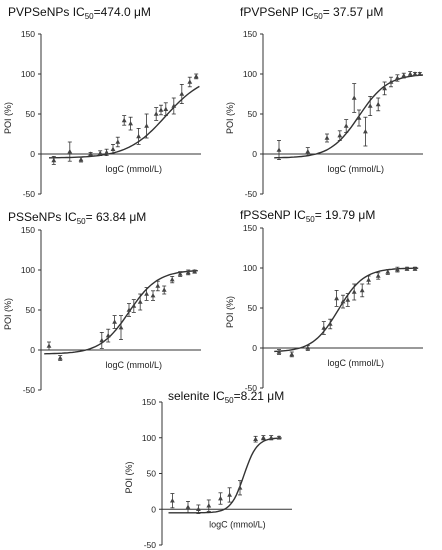 Image resolution: width=442 pixels, height=550 pixels. I want to click on chart-title: fPSSeNP IC50= 19.79 μM, so click(307, 216).